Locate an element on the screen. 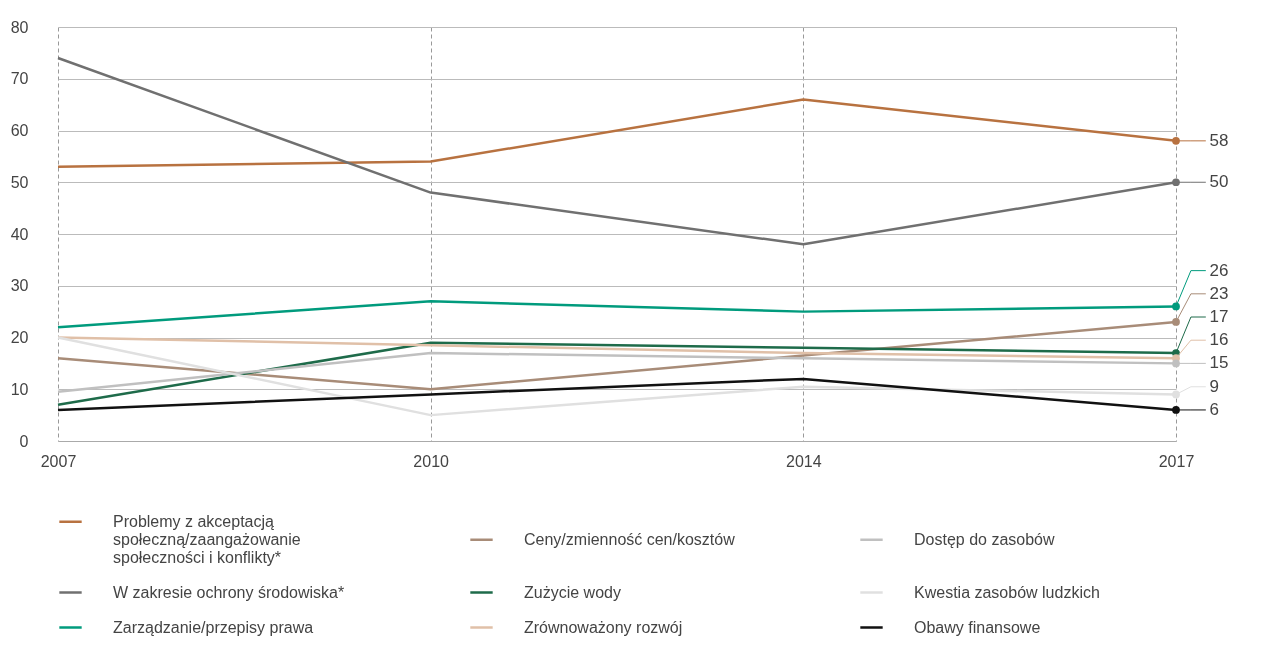  legend-label: Zużycie wody is located at coordinates (572, 592).